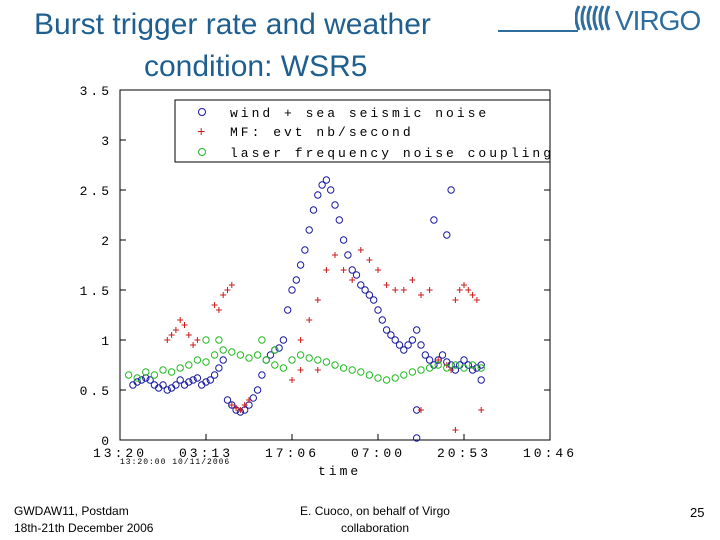 The height and width of the screenshot is (540, 720). I want to click on x-axis-label: time, so click(339, 471).